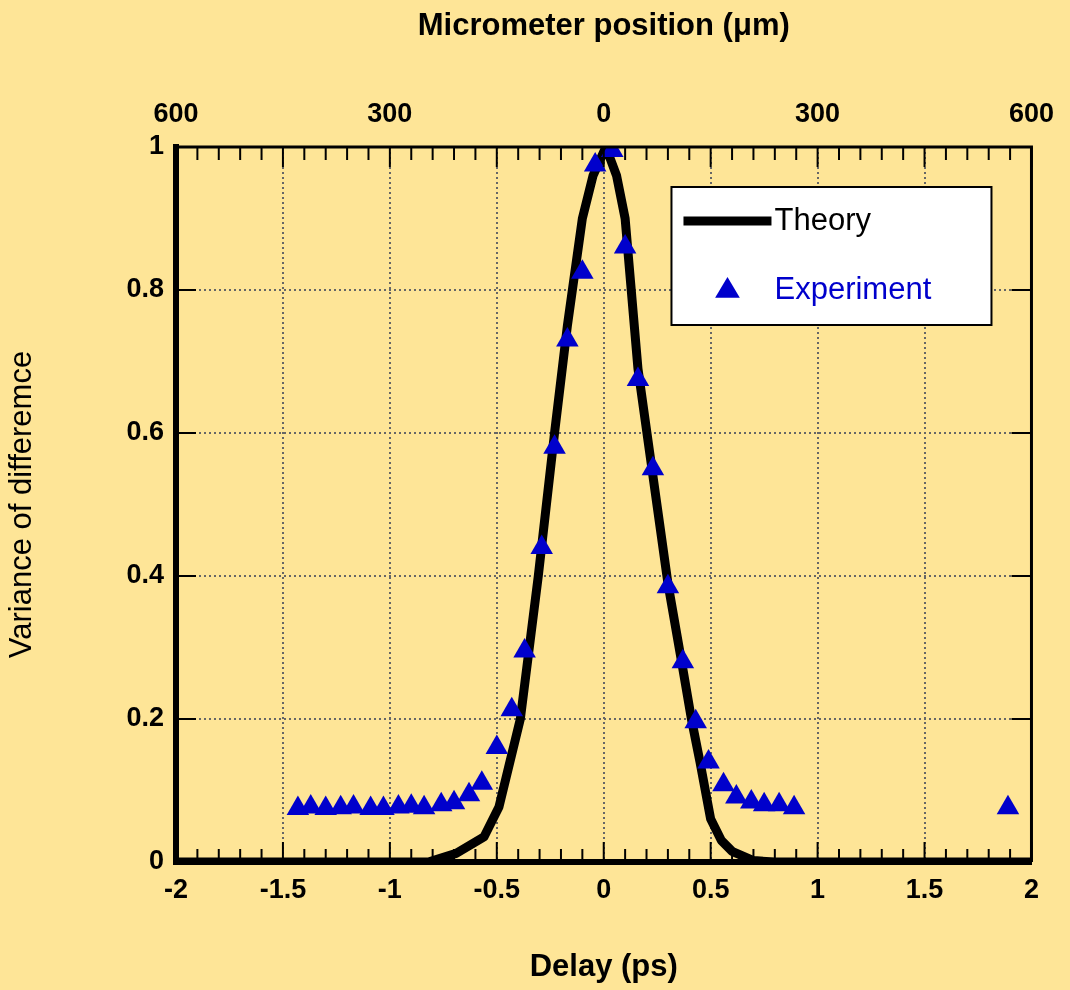  Describe the element at coordinates (283, 888) in the screenshot. I see `x-tick-label: -1.5` at that location.